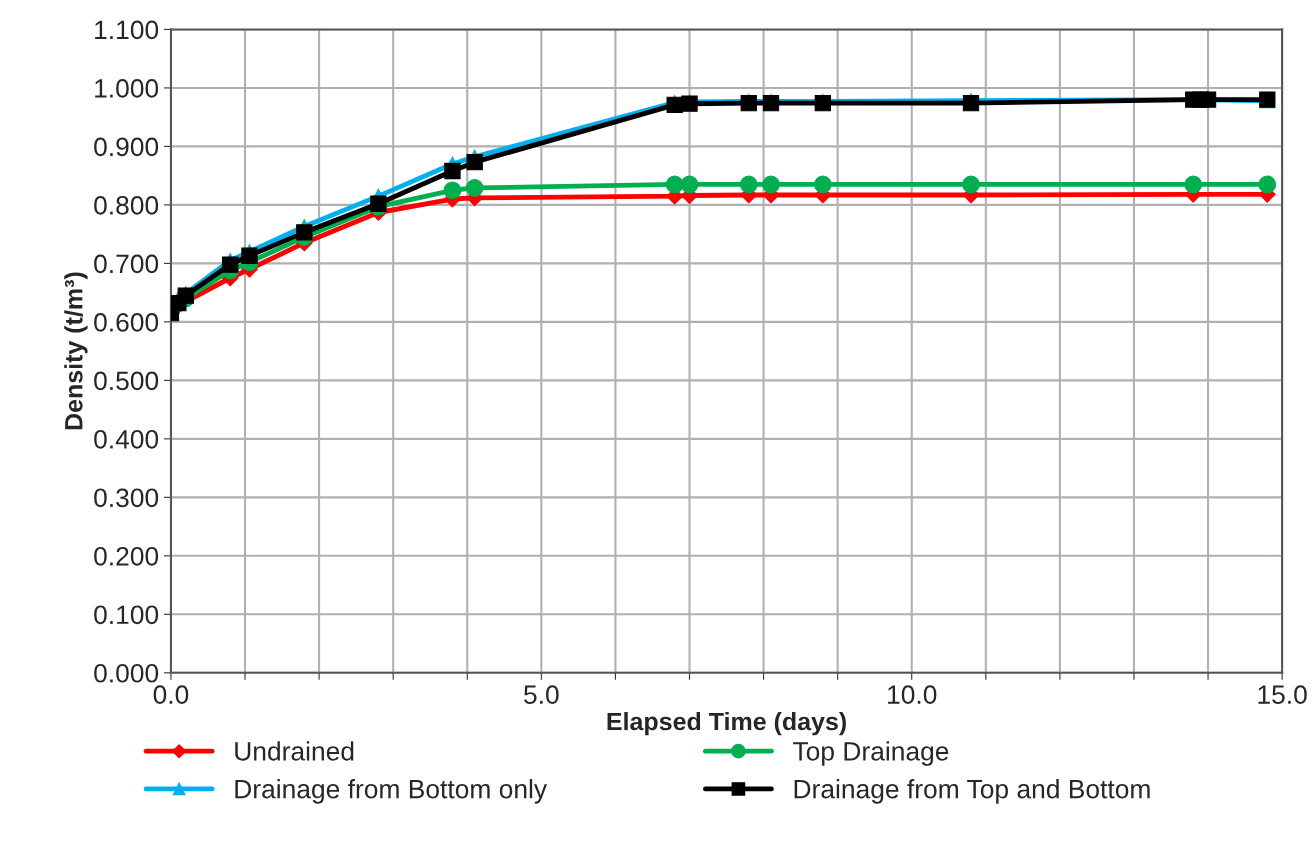  I want to click on y-tick-label: 0.900, so click(126, 147).